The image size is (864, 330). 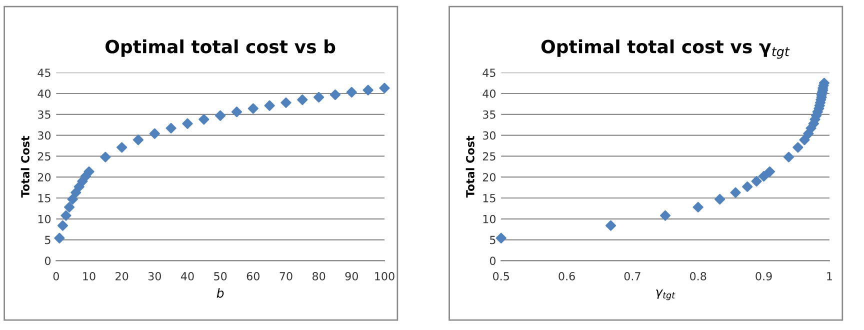 I want to click on x-tick-label: 80, so click(x=319, y=276).